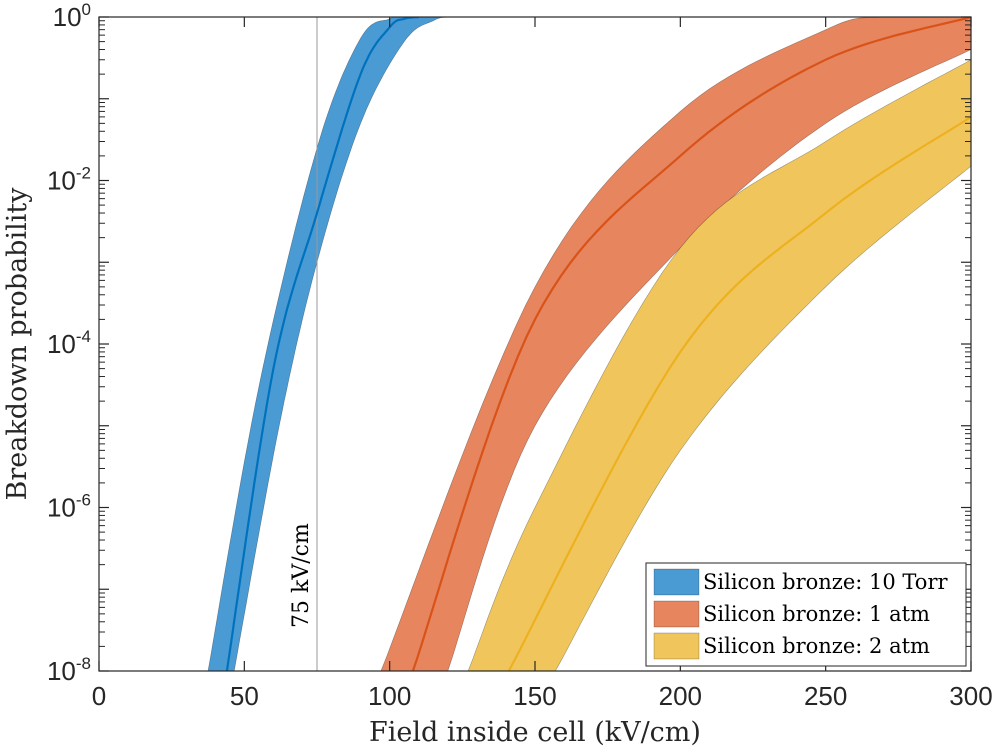 The image size is (997, 752). Describe the element at coordinates (69, 180) in the screenshot. I see `y-tick-label: 10⁻²` at that location.